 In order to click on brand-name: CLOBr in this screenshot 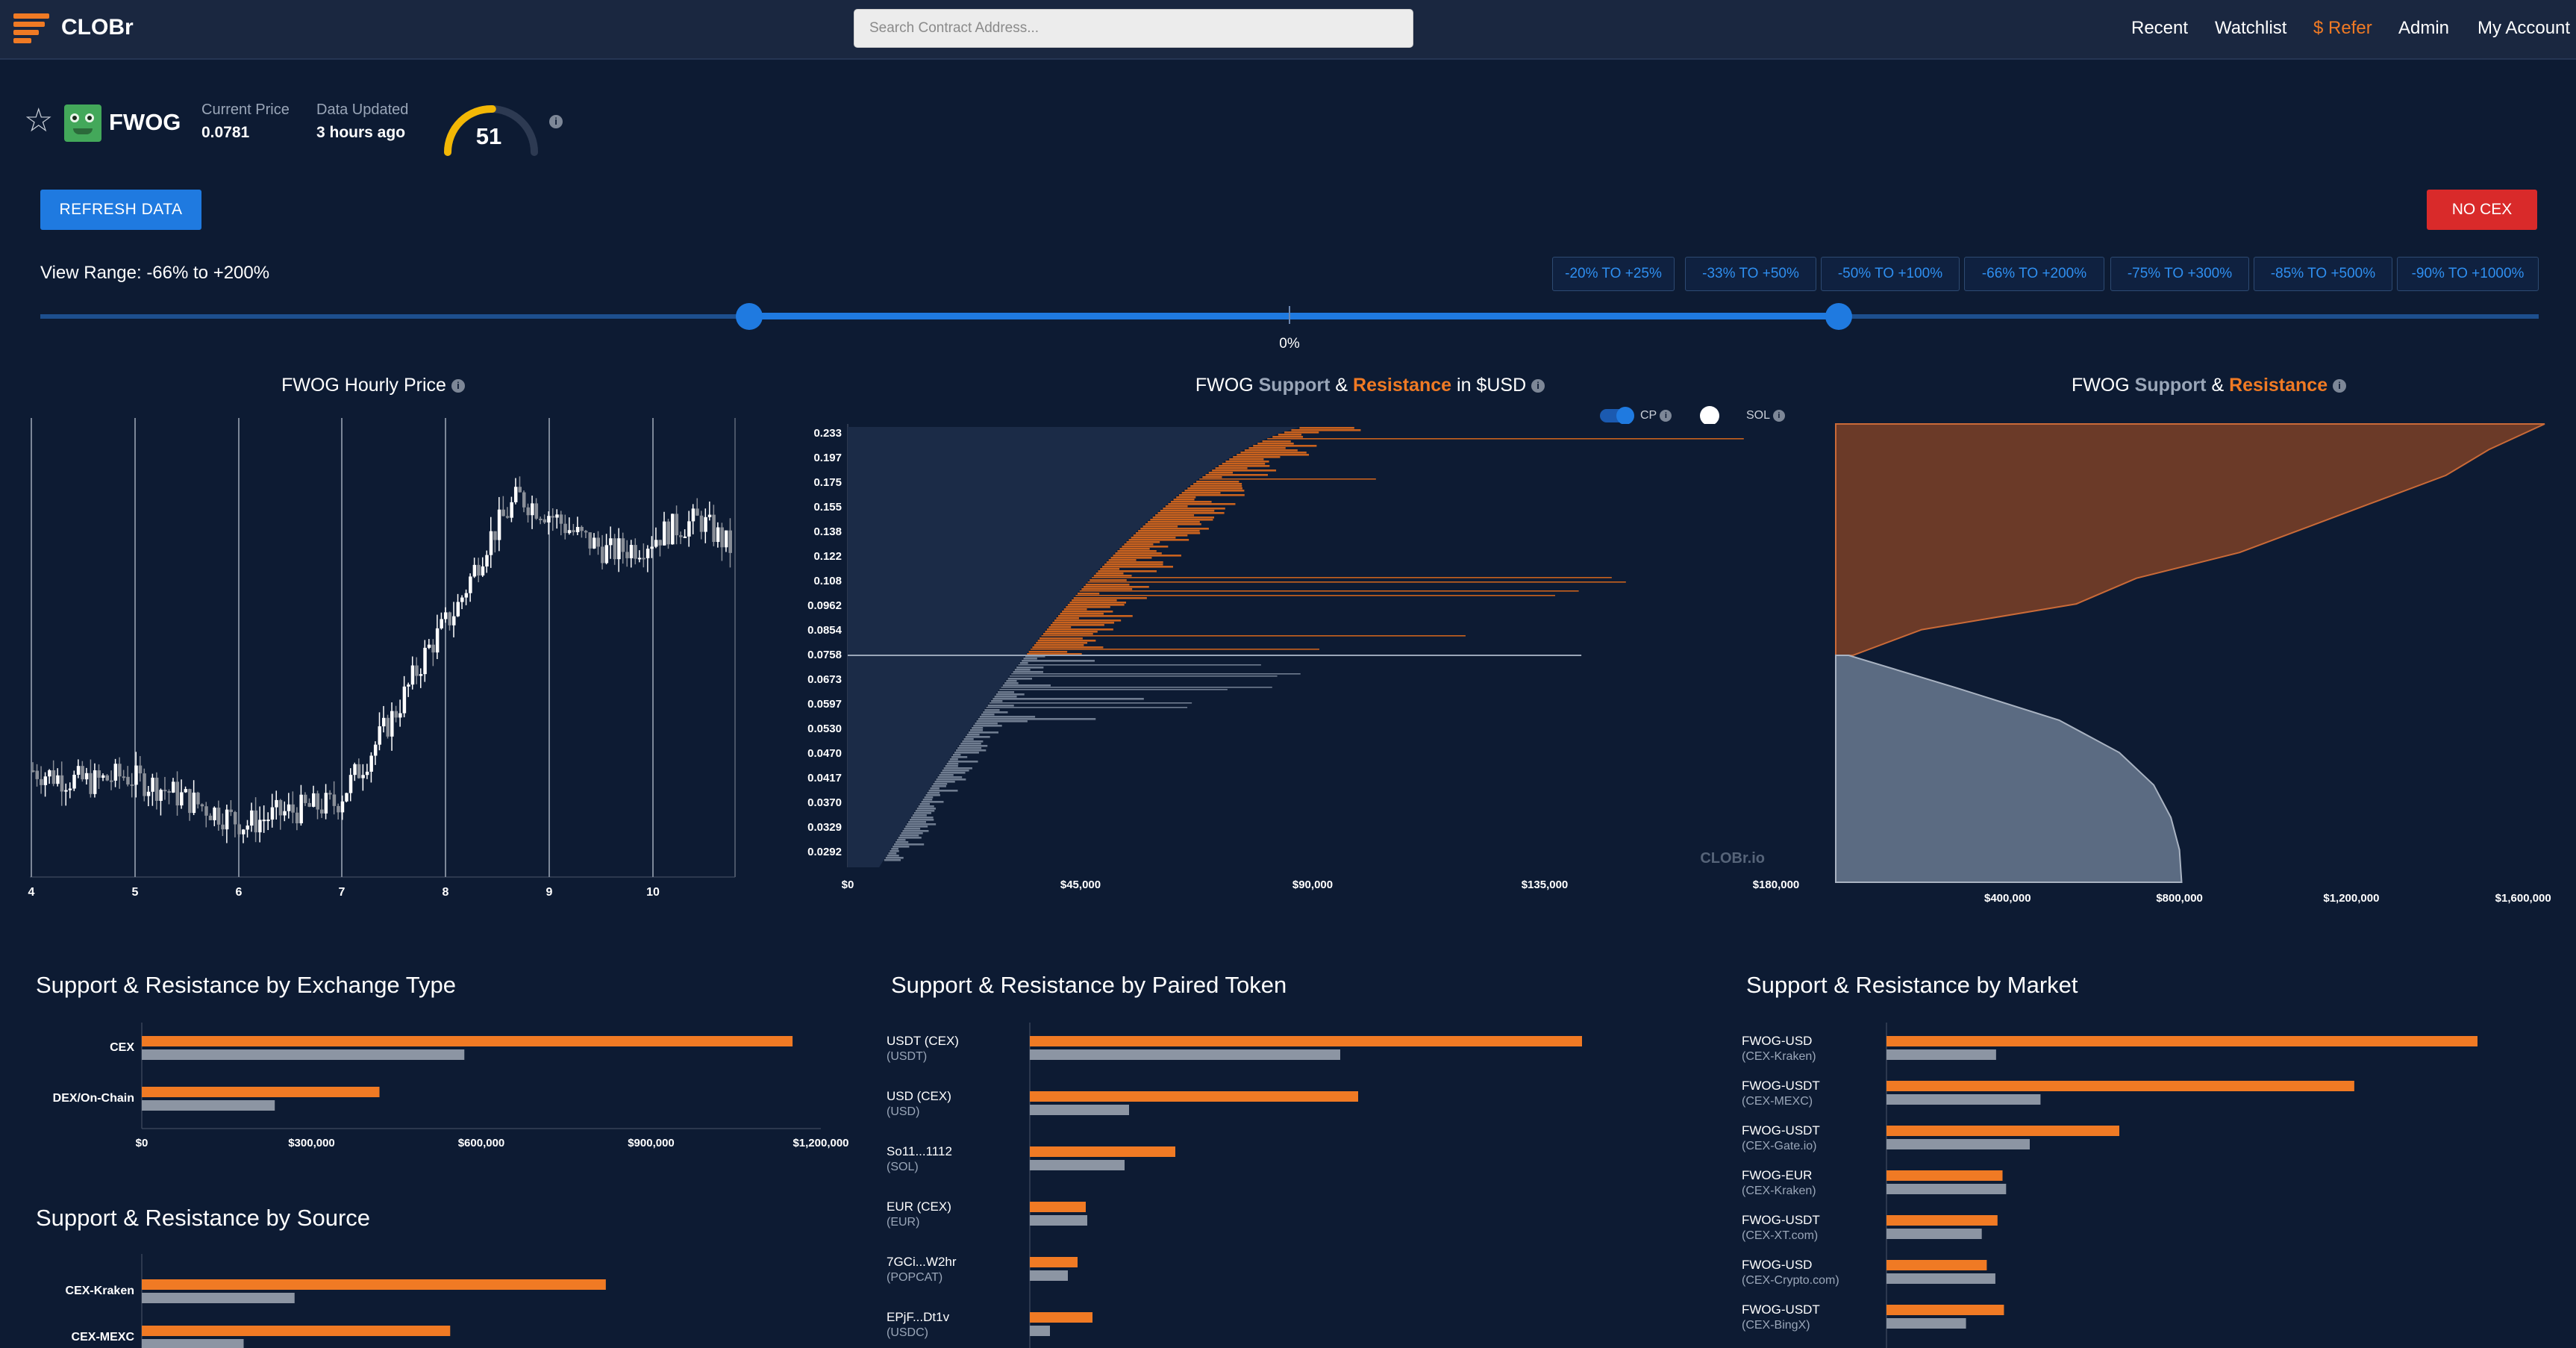, I will do `click(97, 27)`.